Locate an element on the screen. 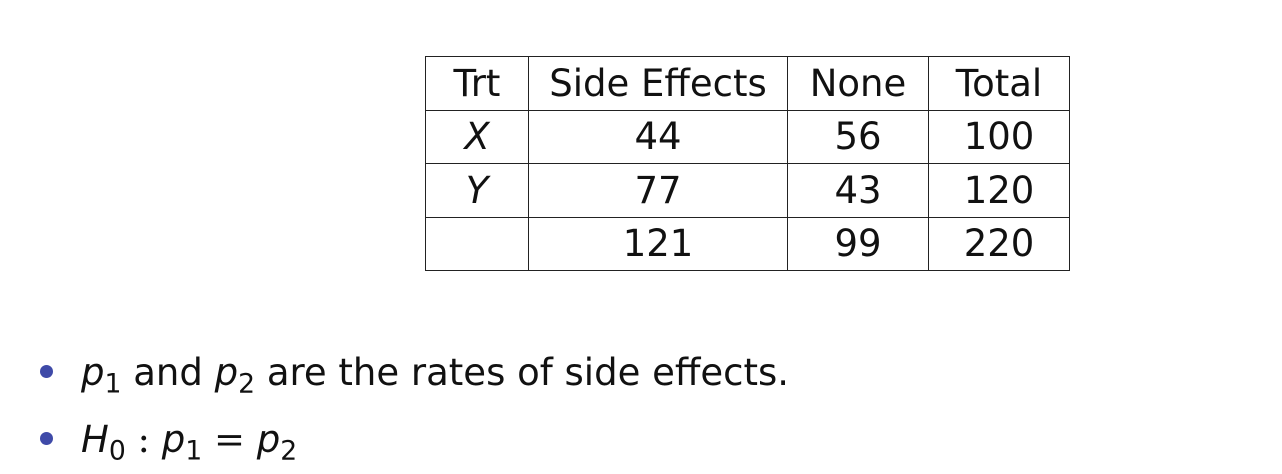  cell-side-effects: 121 is located at coordinates (658, 243).